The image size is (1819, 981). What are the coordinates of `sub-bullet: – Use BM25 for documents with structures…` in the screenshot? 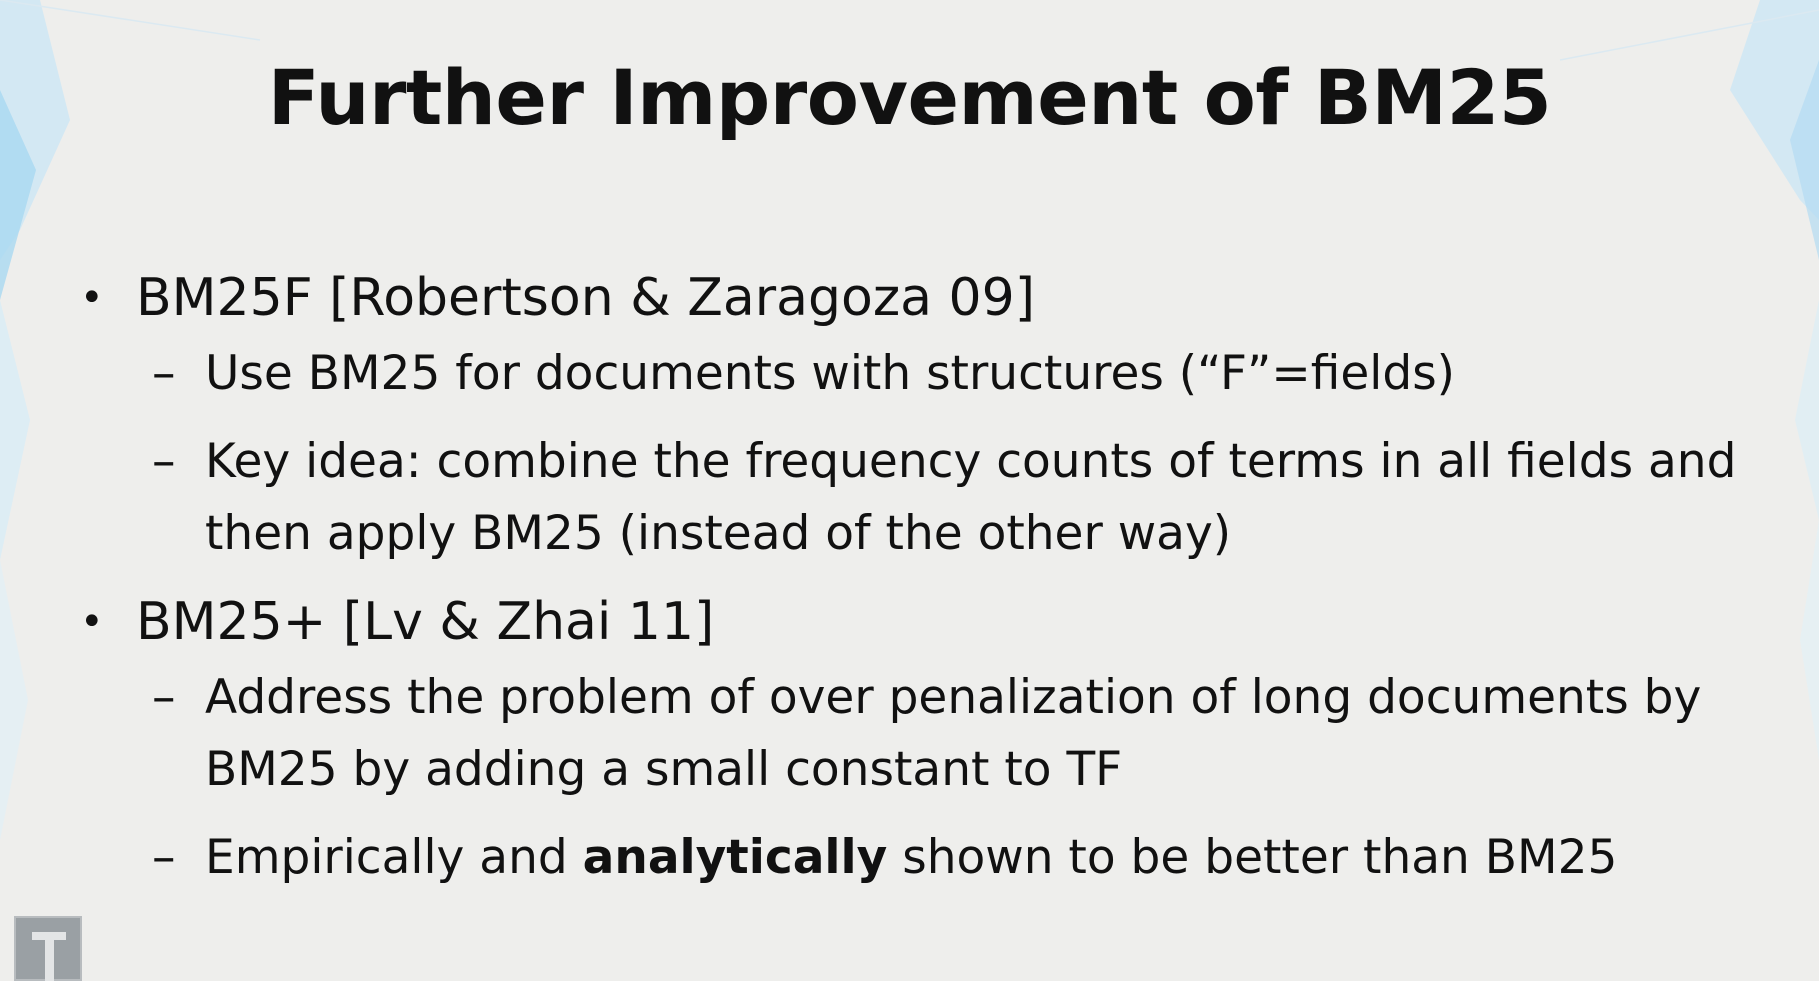 It's located at (928, 374).